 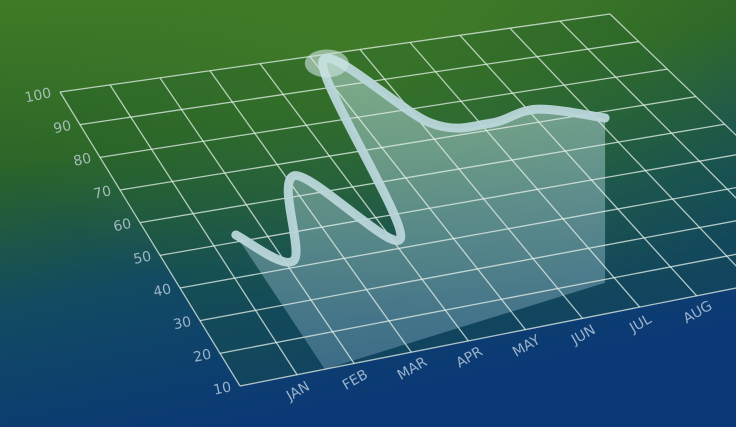 What do you see at coordinates (326, 63) in the screenshot?
I see `peak-highlight` at bounding box center [326, 63].